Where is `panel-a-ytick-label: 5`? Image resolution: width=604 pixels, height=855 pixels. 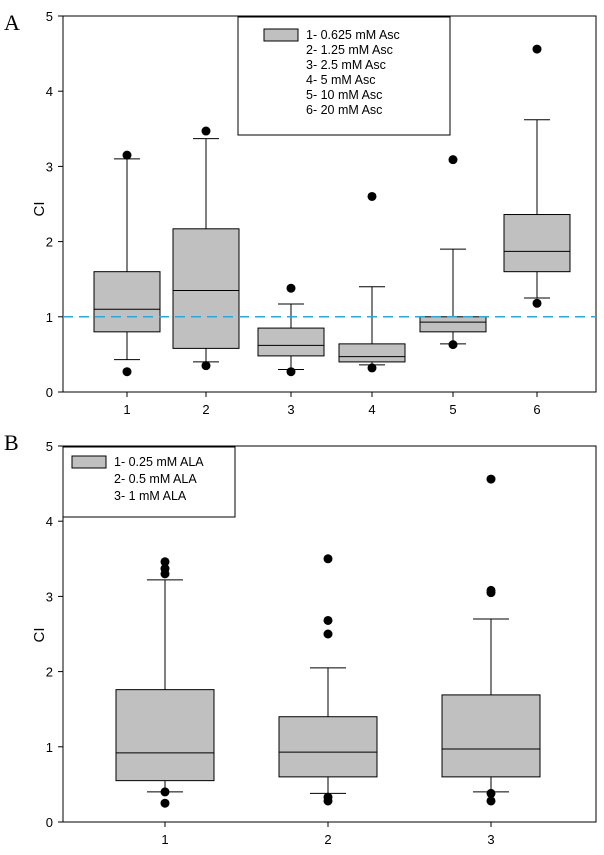
panel-a-ytick-label: 5 is located at coordinates (49, 16).